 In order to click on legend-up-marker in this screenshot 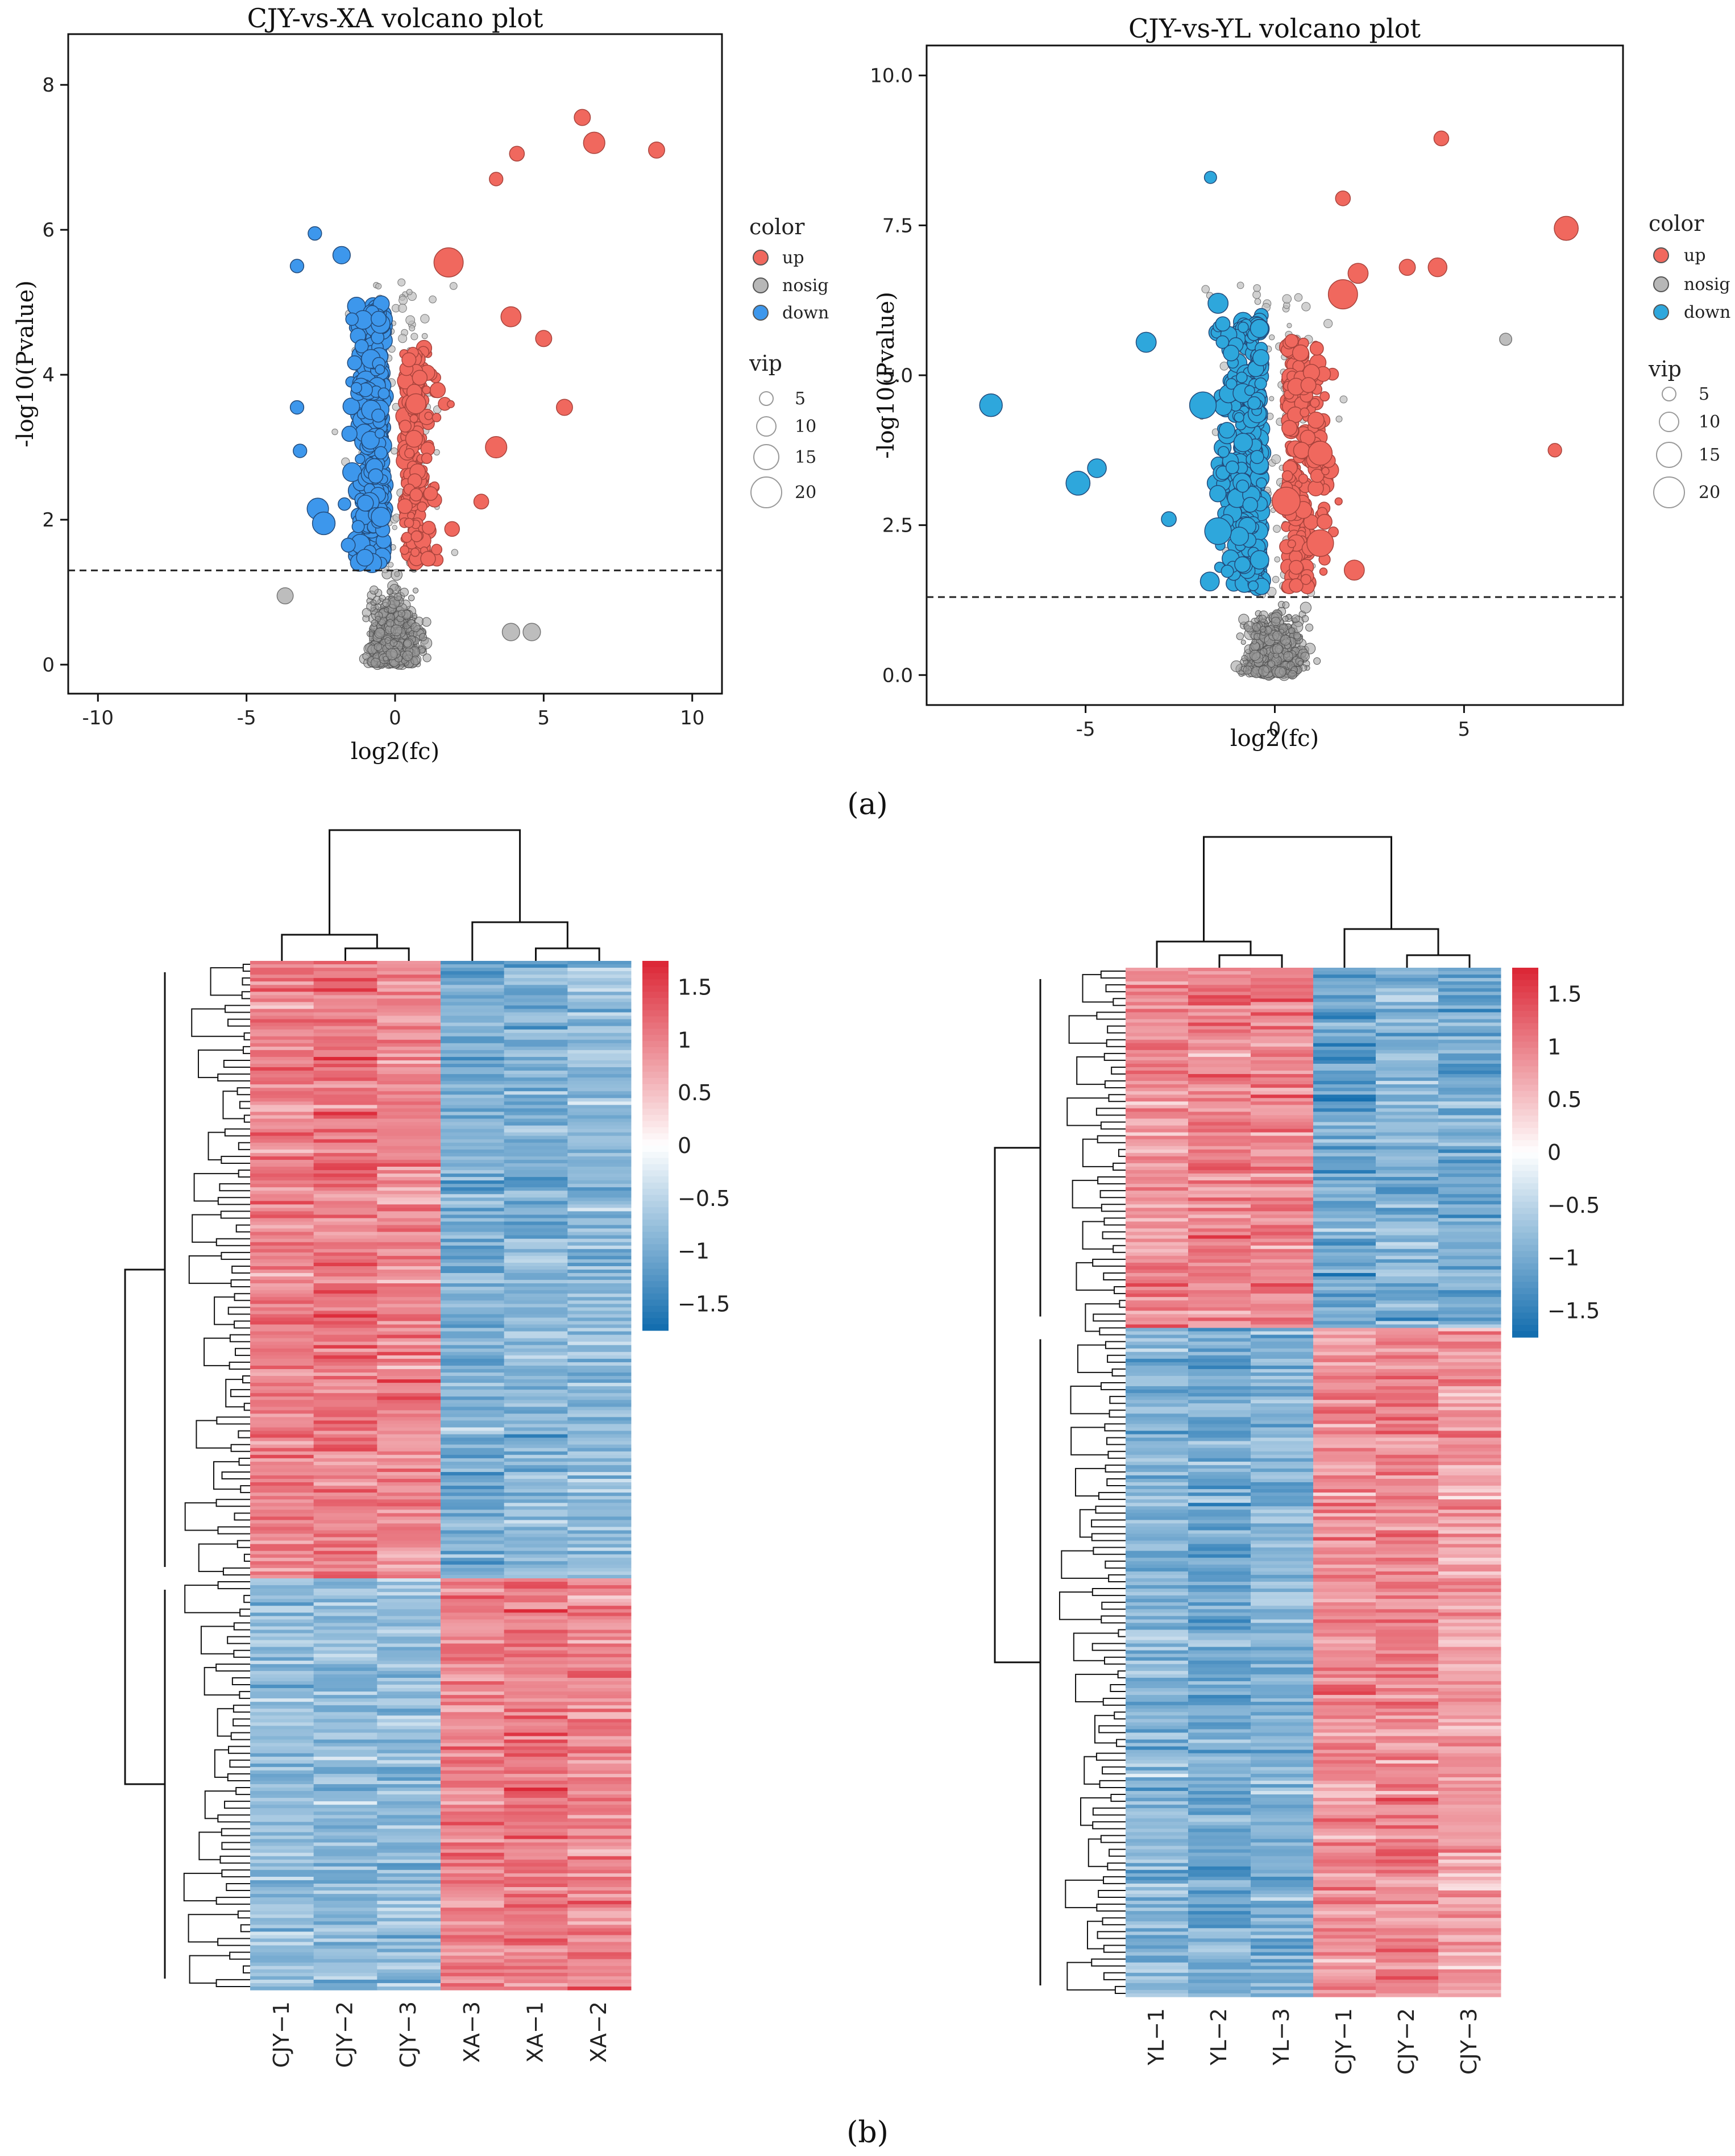, I will do `click(1661, 255)`.